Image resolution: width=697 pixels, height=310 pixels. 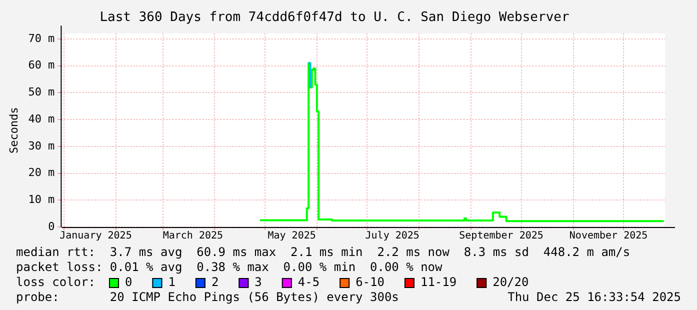 I want to click on x-tick-label: September 2025, so click(x=501, y=236).